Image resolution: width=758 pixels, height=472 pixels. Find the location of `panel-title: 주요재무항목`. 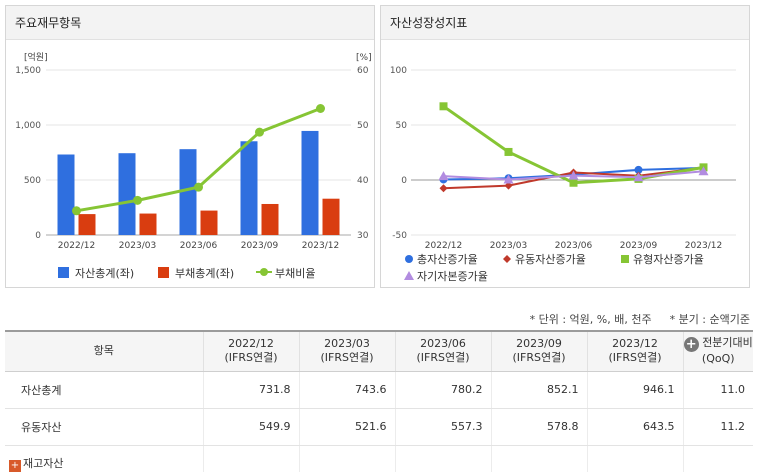

panel-title: 주요재무항목 is located at coordinates (190, 23).